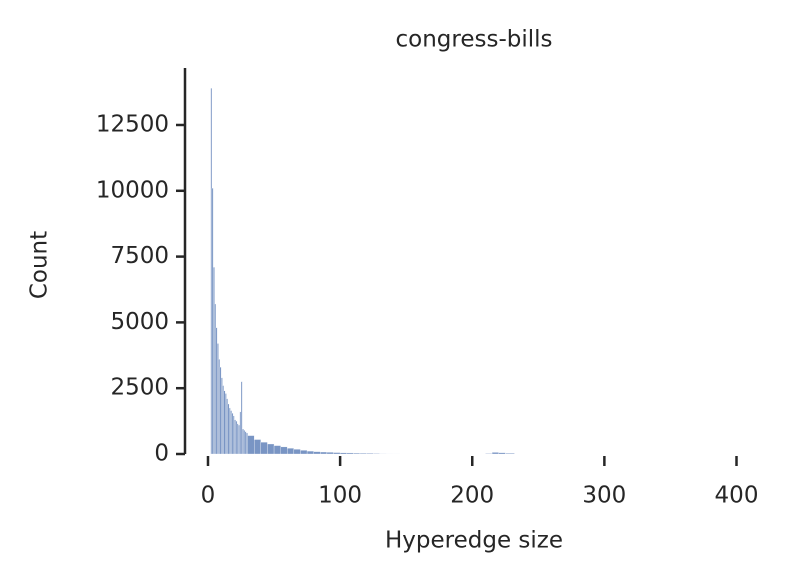 The width and height of the screenshot is (790, 582). Describe the element at coordinates (139, 388) in the screenshot. I see `y-tick-label: 2500` at that location.